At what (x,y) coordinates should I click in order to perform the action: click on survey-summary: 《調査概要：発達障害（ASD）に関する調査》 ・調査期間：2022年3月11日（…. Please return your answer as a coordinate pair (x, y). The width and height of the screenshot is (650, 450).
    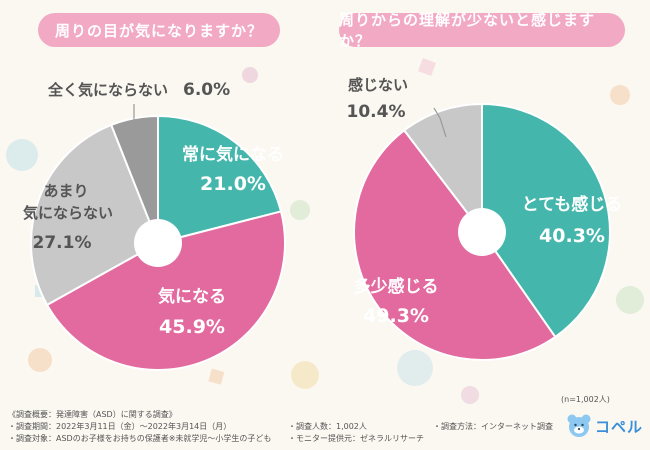
    Looking at the image, I should click on (280, 427).